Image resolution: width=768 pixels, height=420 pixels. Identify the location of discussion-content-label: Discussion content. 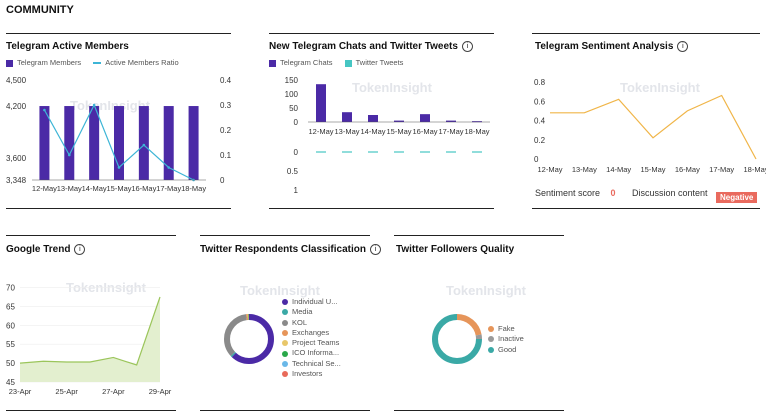
(670, 193).